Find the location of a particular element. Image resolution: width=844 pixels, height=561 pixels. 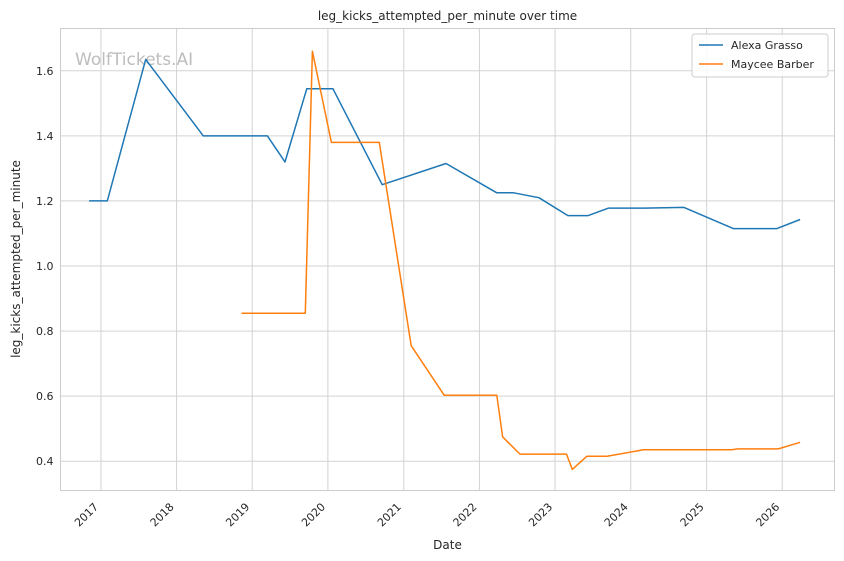

y-tick-label: 0.4 is located at coordinates (45, 461).